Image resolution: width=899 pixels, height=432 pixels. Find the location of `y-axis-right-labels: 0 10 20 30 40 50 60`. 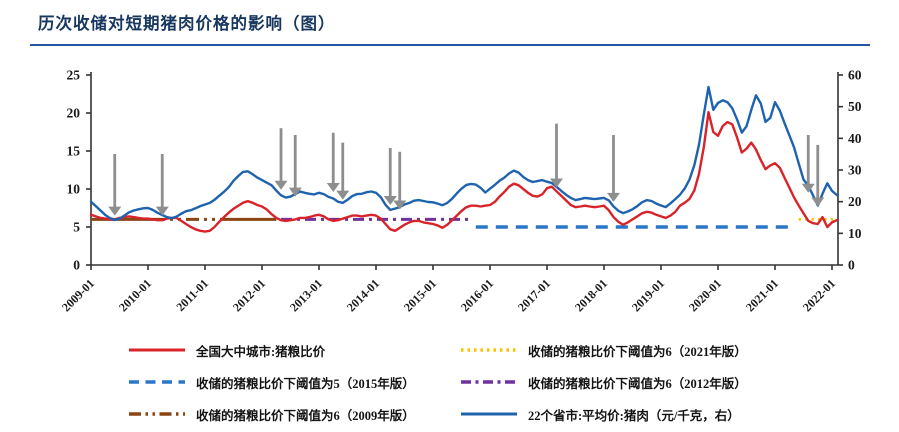

y-axis-right-labels: 0 10 20 30 40 50 60 is located at coordinates (855, 170).